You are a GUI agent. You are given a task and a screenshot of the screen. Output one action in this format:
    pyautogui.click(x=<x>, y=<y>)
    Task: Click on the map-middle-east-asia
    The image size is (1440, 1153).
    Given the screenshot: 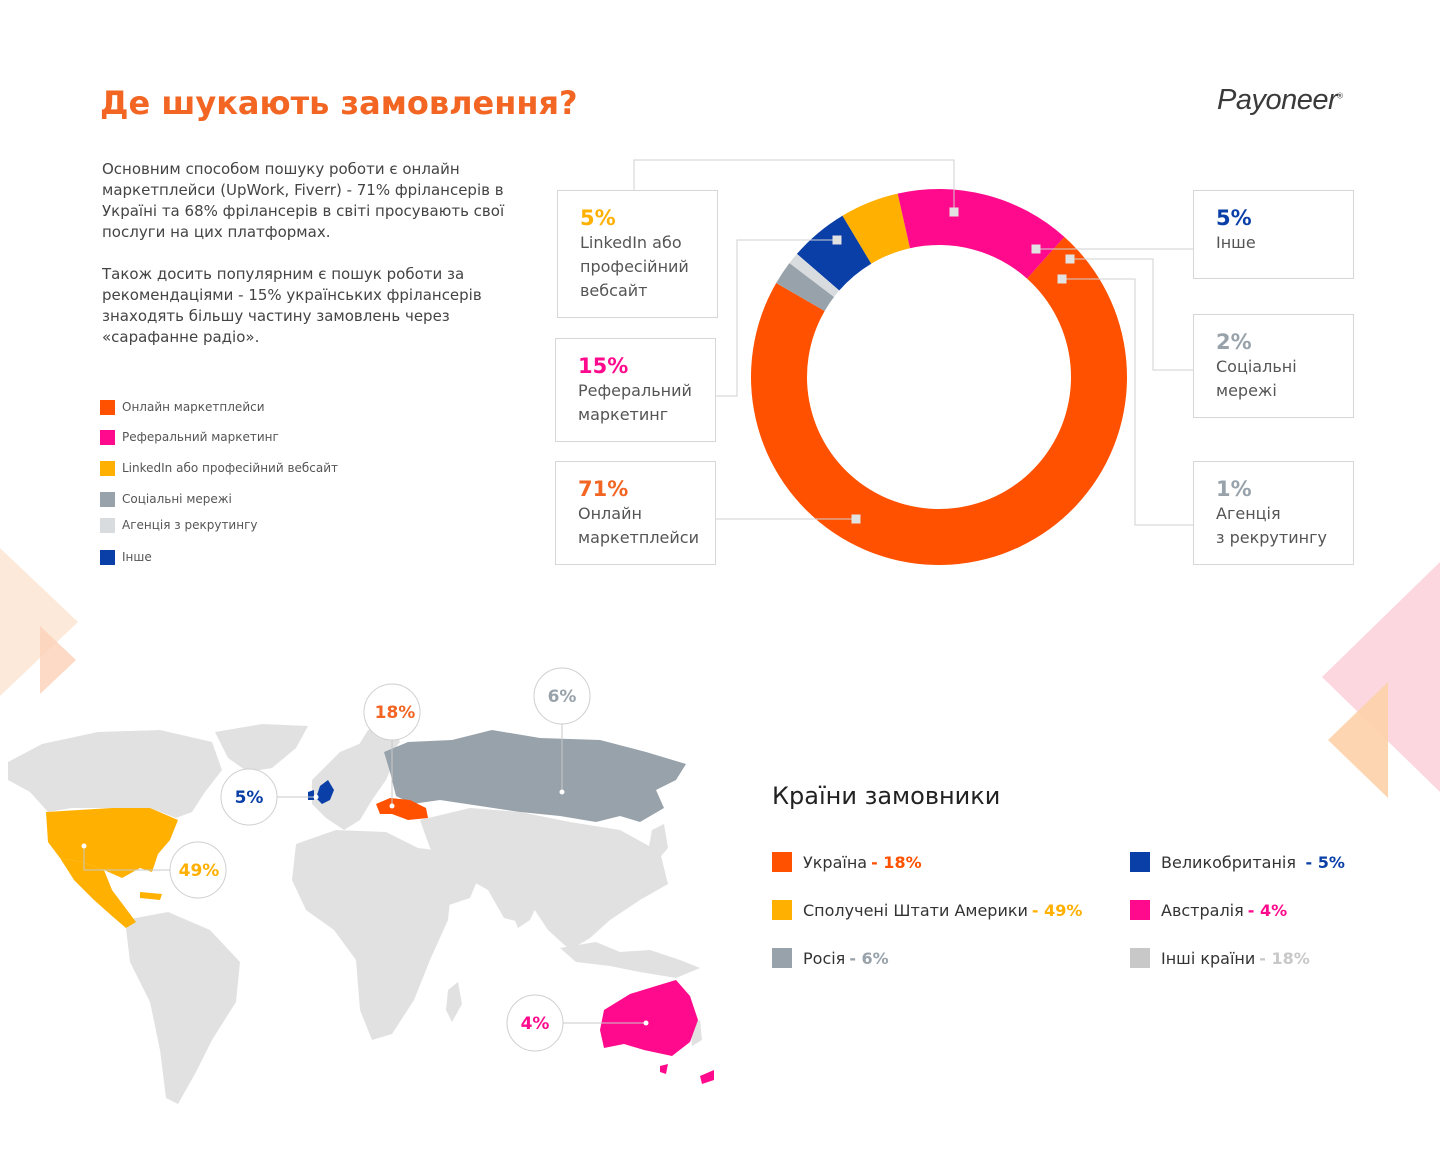 What is the action you would take?
    pyautogui.click(x=544, y=879)
    